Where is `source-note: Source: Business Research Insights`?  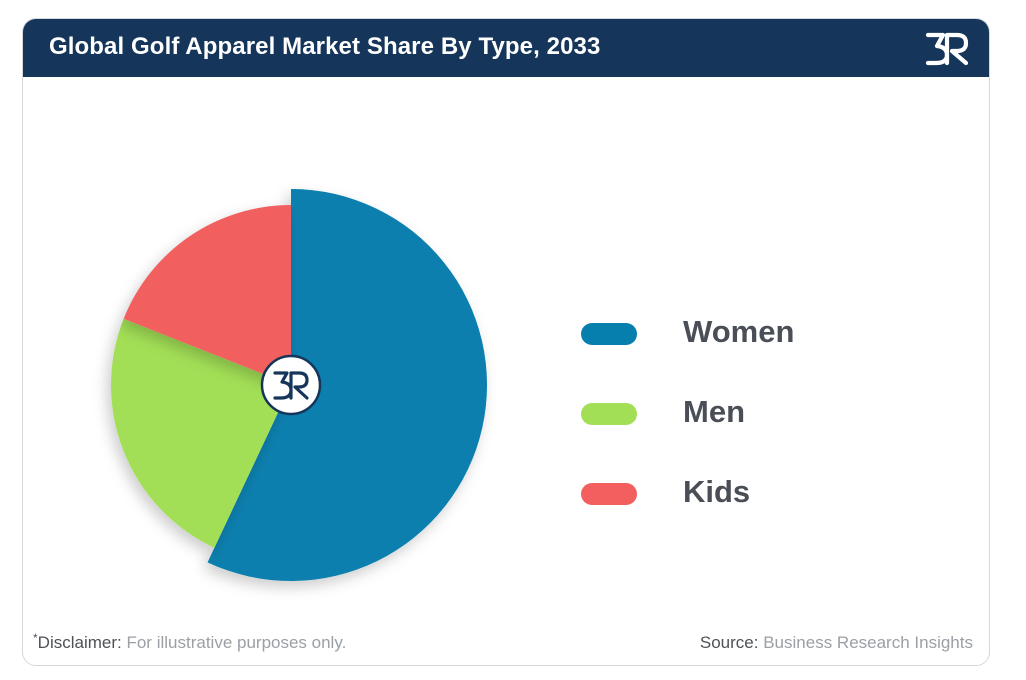
source-note: Source: Business Research Insights is located at coordinates (836, 643).